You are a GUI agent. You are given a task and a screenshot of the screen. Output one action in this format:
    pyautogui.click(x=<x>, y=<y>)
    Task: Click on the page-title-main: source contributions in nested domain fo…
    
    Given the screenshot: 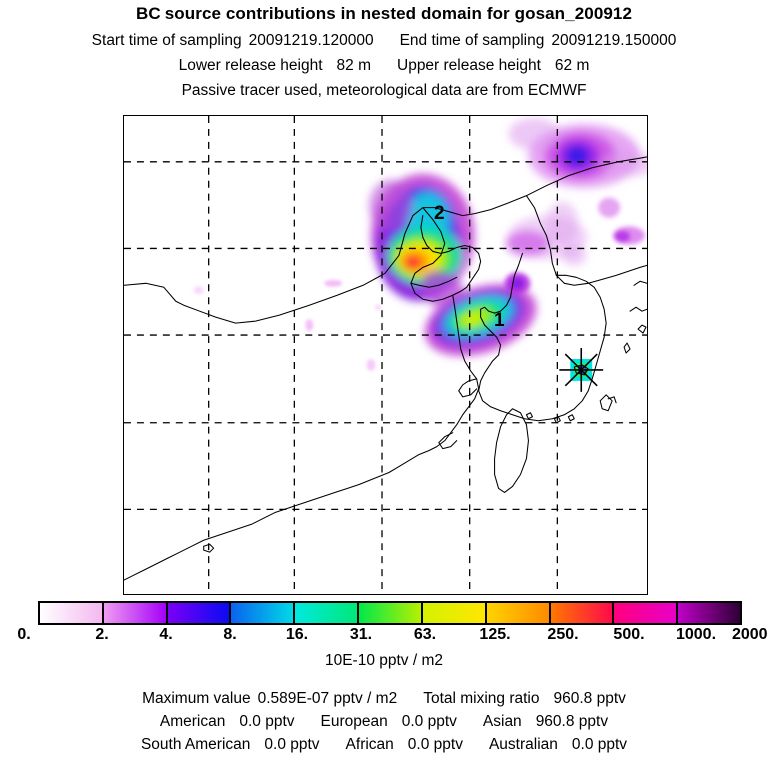 What is the action you would take?
    pyautogui.click(x=398, y=13)
    